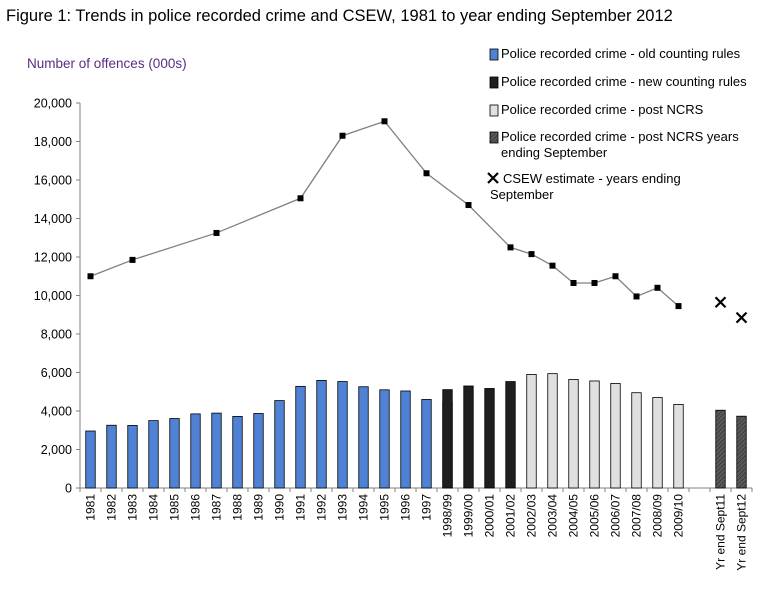  What do you see at coordinates (322, 507) in the screenshot?
I see `x-tick-label: 1992` at bounding box center [322, 507].